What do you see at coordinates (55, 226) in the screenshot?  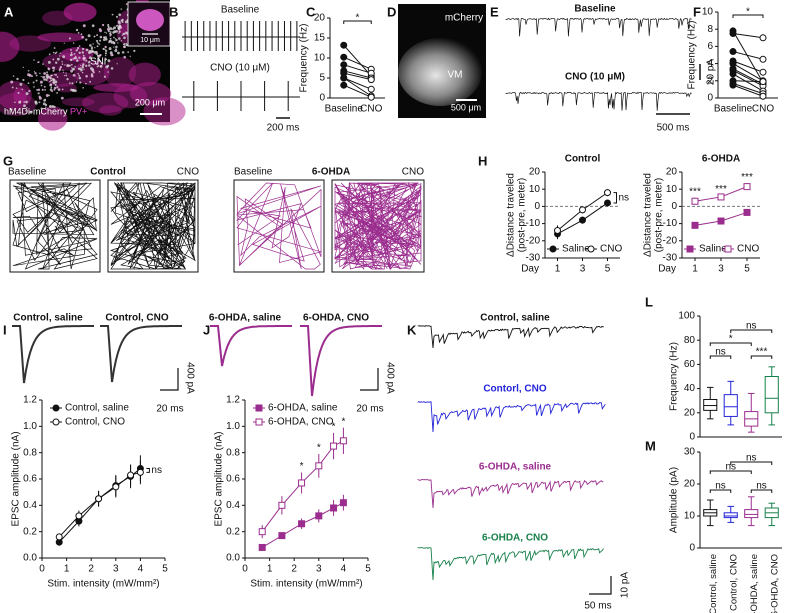 I see `arena` at bounding box center [55, 226].